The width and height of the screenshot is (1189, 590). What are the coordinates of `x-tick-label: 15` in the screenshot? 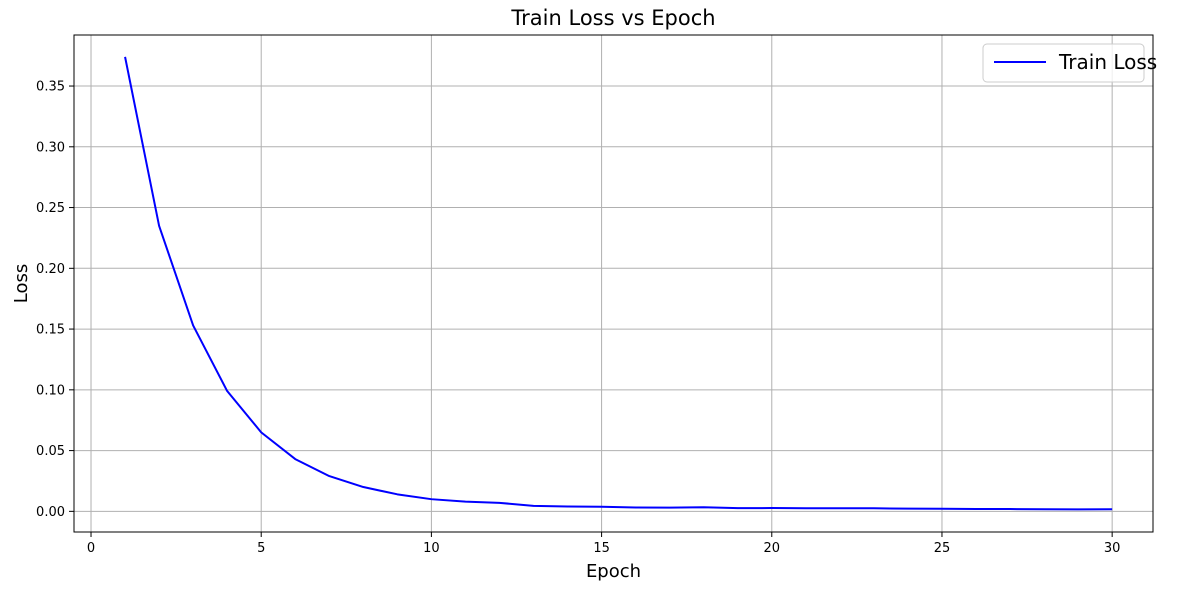 It's located at (601, 548).